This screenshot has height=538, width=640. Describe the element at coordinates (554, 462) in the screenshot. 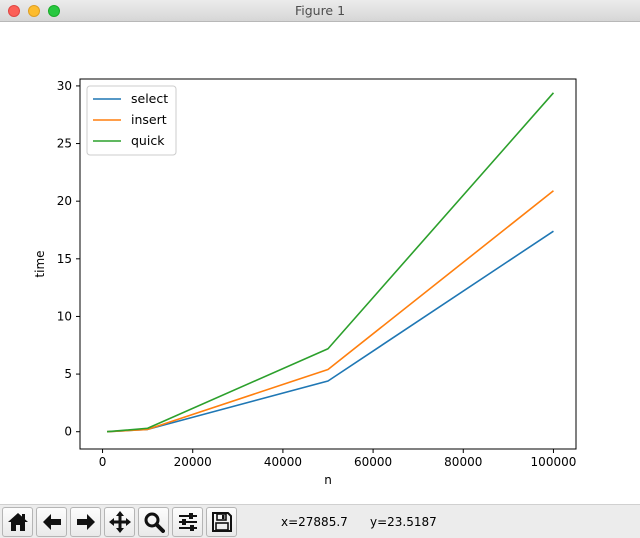

I see `x-tick-label: 100000` at that location.